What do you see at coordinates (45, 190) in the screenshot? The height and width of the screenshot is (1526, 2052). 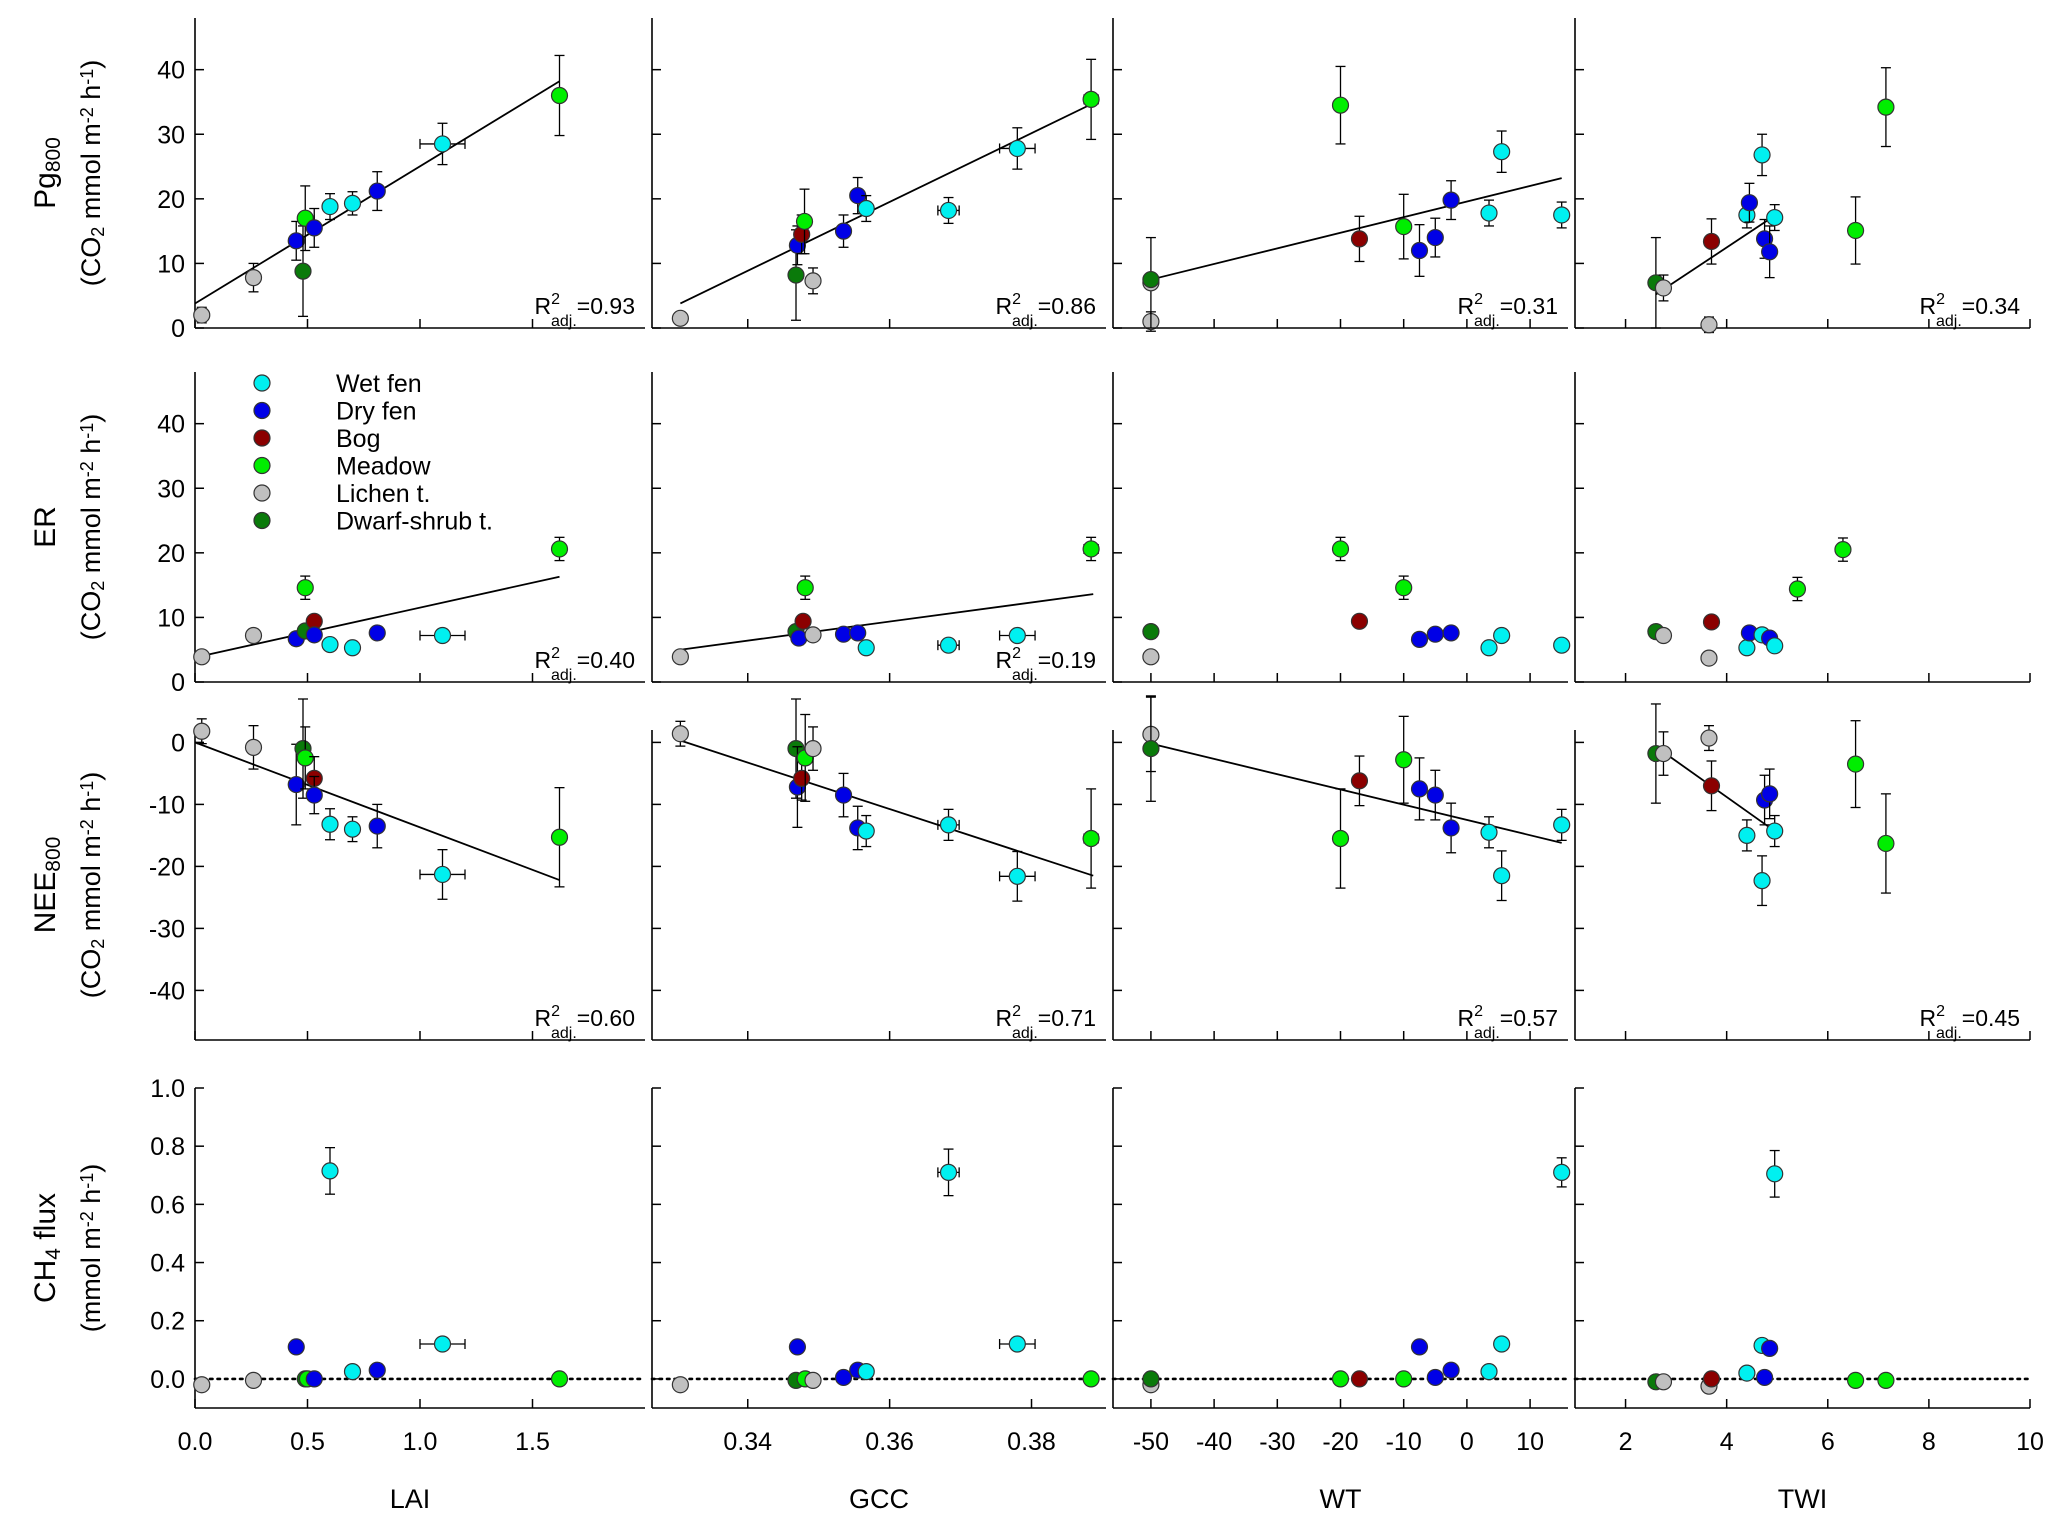 I see `label-part: Pg` at bounding box center [45, 190].